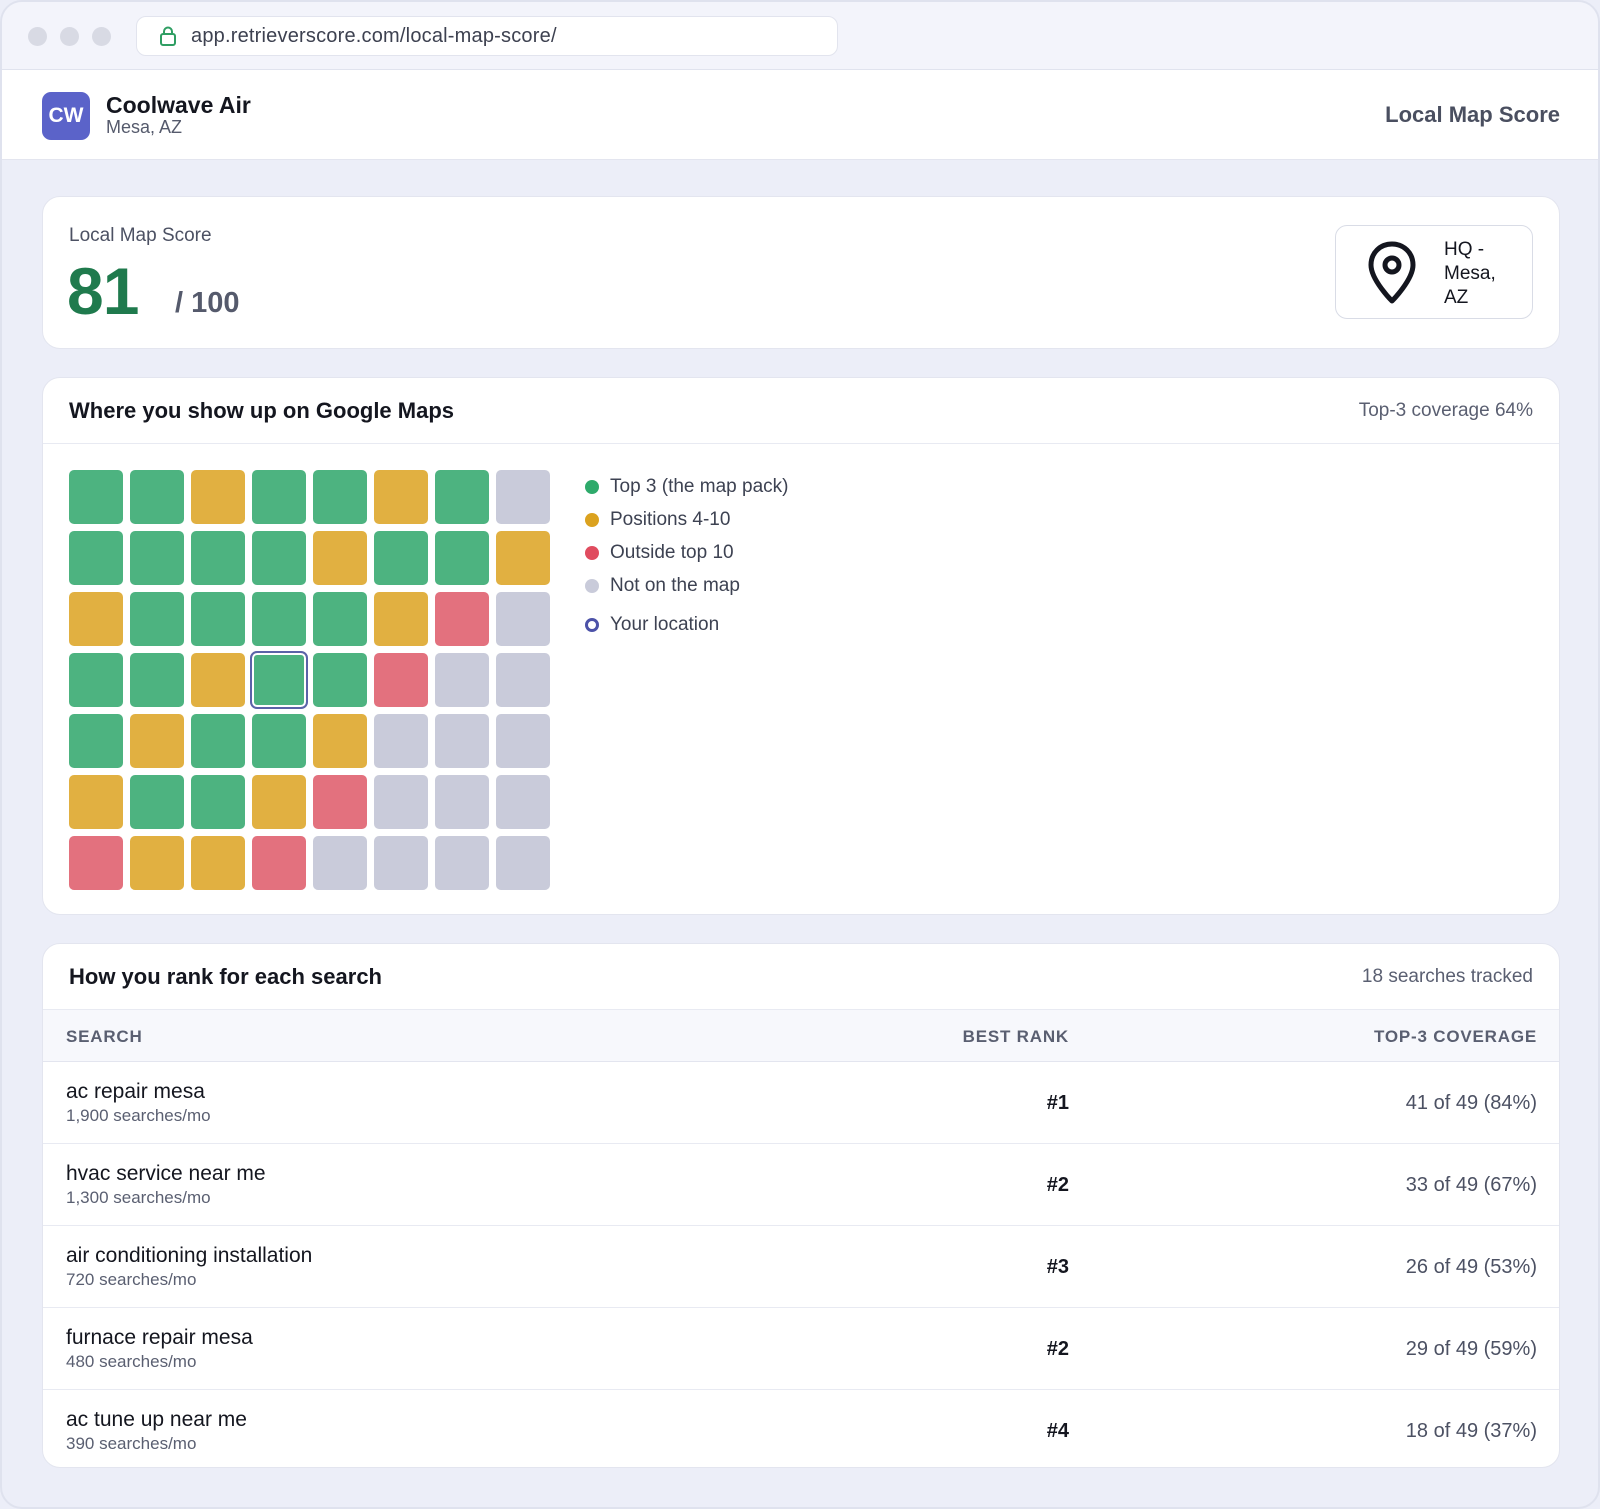 This screenshot has width=1600, height=1509. What do you see at coordinates (1434, 272) in the screenshot?
I see `location-selector: HQ - Mesa, AZ` at bounding box center [1434, 272].